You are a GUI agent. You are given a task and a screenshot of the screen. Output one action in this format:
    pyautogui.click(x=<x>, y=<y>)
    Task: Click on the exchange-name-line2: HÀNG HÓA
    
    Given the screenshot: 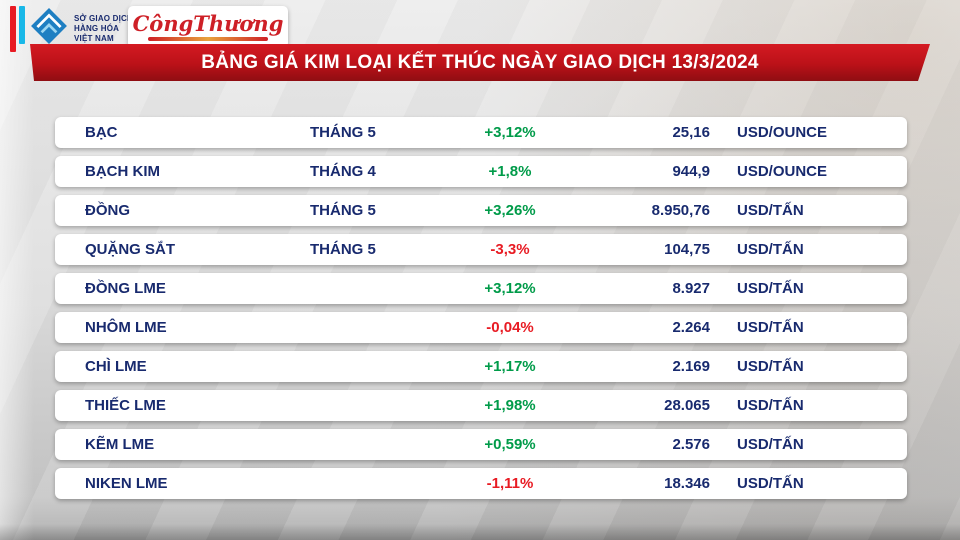 What is the action you would take?
    pyautogui.click(x=97, y=28)
    